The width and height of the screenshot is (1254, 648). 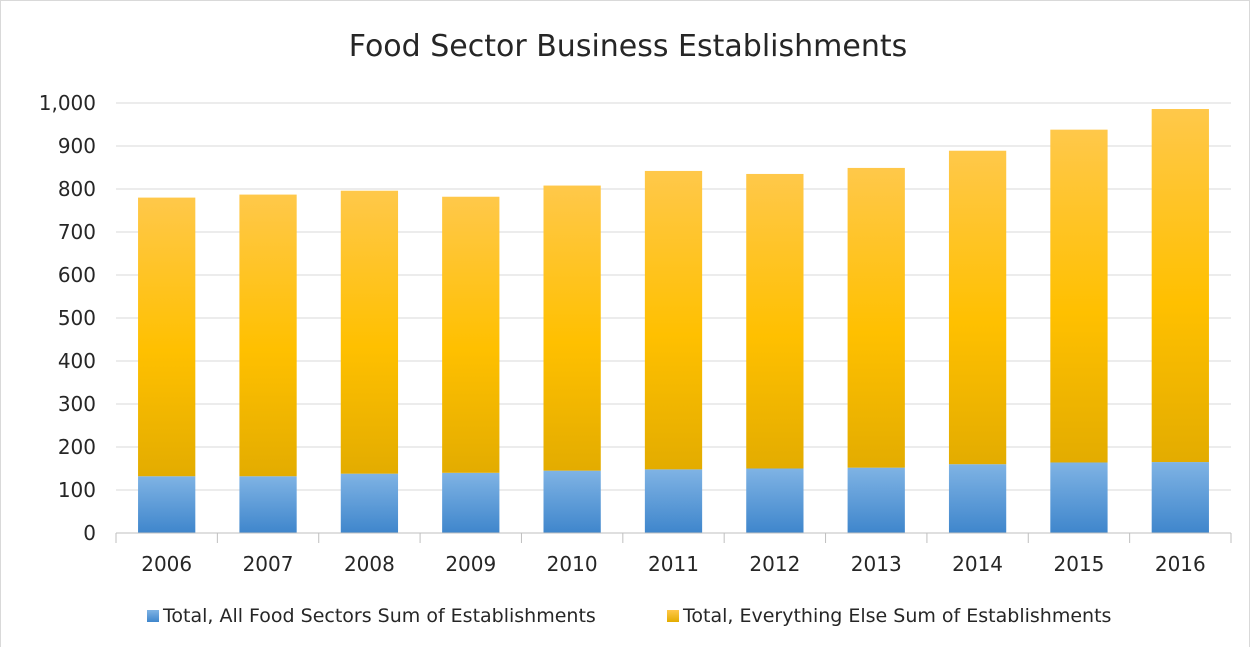 I want to click on x-tick-label: 2010, so click(x=572, y=564).